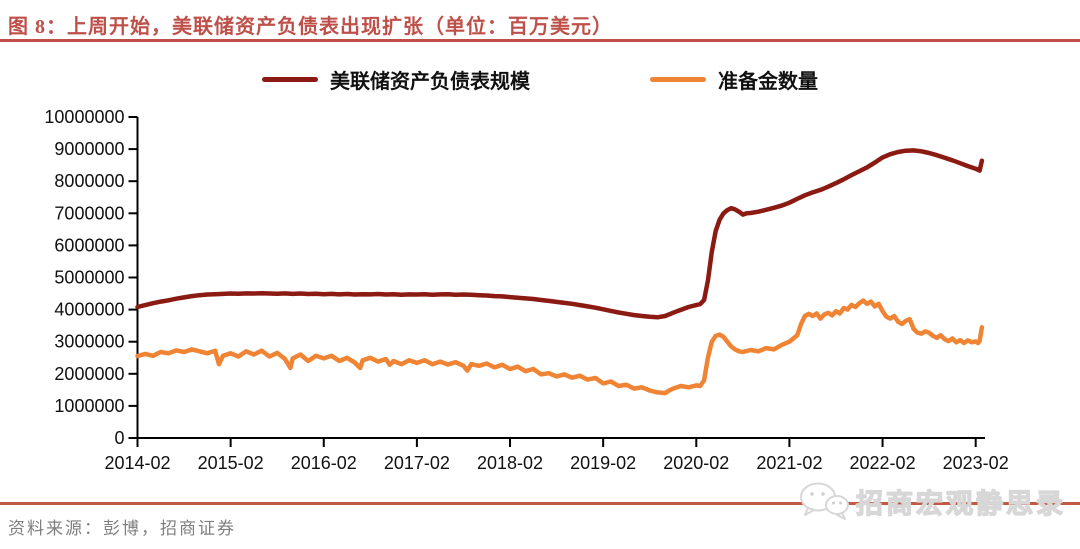 Image resolution: width=1080 pixels, height=549 pixels. What do you see at coordinates (122, 528) in the screenshot?
I see `source-note: 资料来源：彭博，招商证券` at bounding box center [122, 528].